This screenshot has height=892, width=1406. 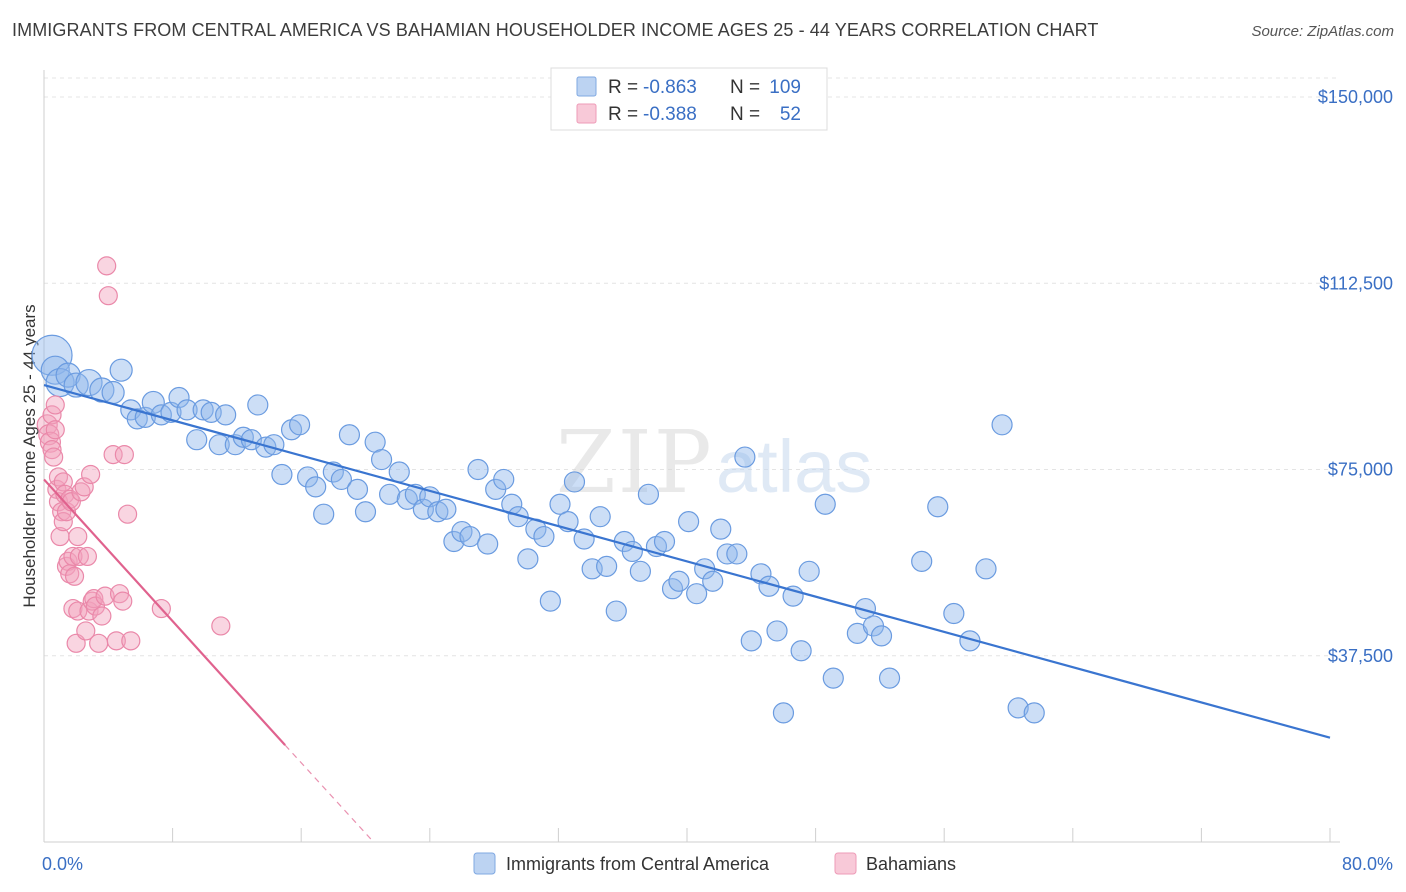 I want to click on watermark: ZIP atlas, so click(x=714, y=463).